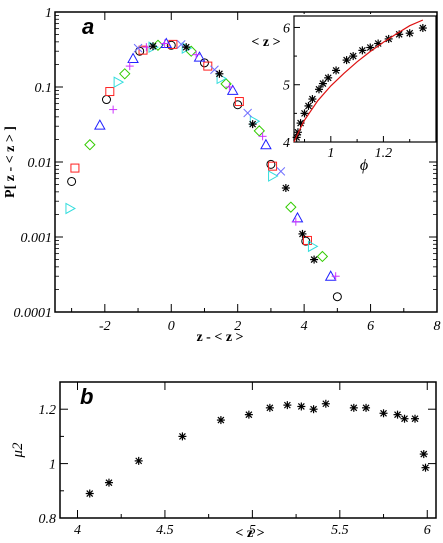  Describe the element at coordinates (40, 163) in the screenshot. I see `panel-a-ytick-label: 0.01` at that location.